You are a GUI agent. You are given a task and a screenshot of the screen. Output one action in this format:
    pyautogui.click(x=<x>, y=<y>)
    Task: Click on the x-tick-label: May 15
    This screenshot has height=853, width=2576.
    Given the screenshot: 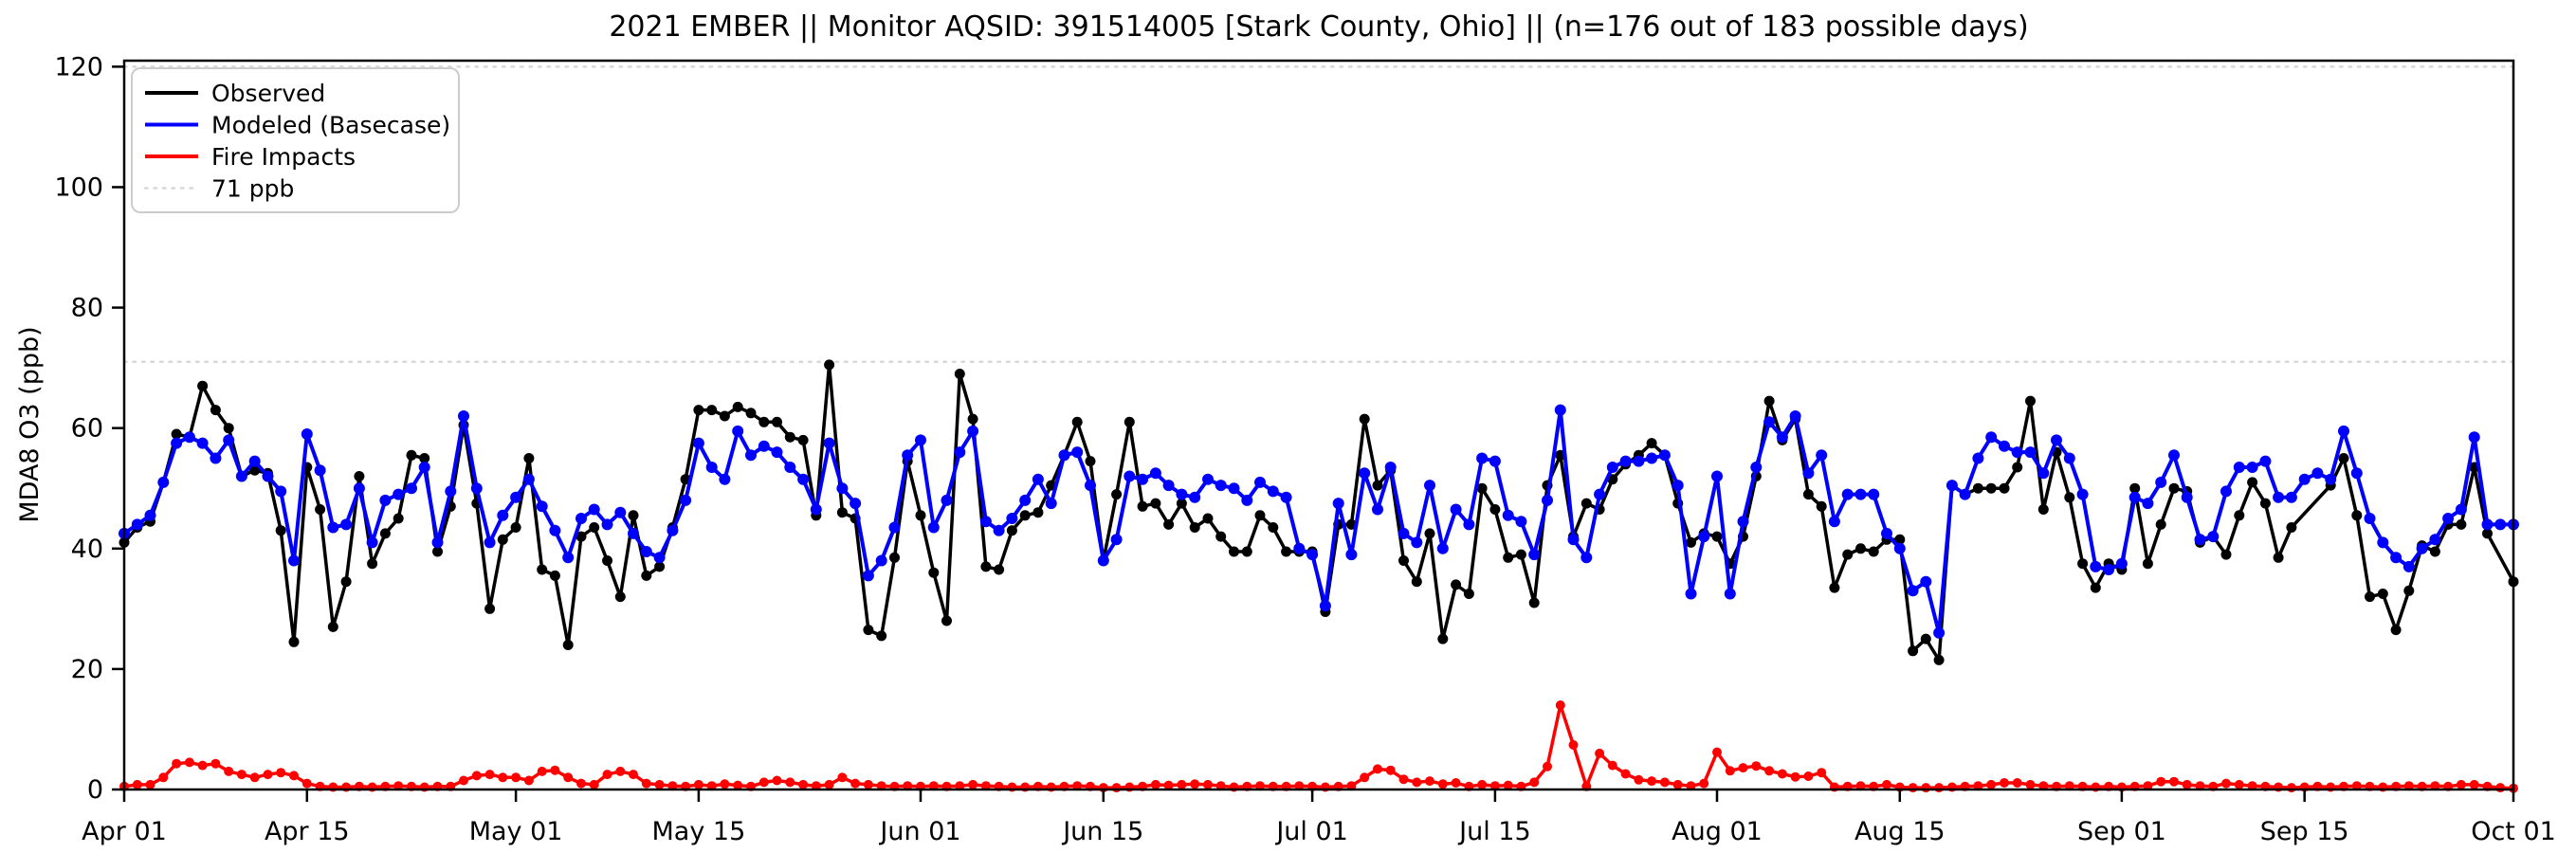 What is the action you would take?
    pyautogui.click(x=699, y=831)
    